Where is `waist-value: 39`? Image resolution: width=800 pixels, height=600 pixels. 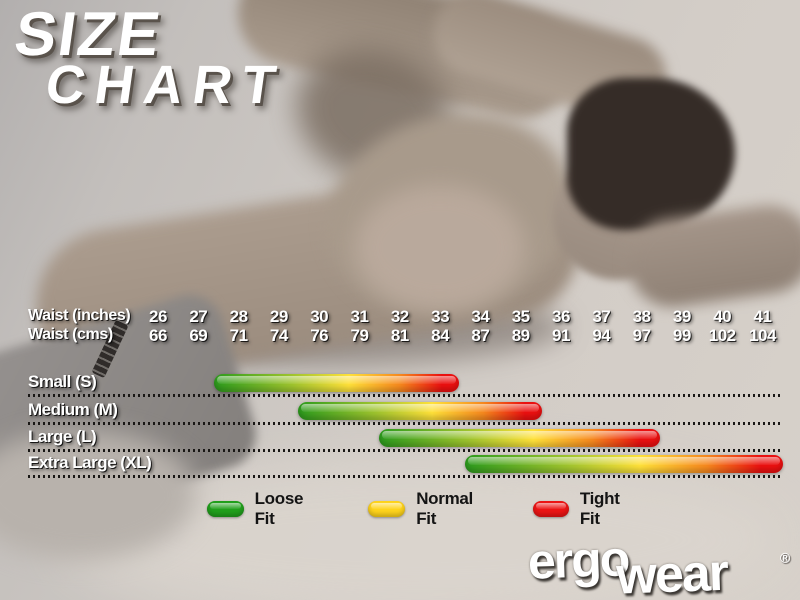 waist-value: 39 is located at coordinates (681, 316).